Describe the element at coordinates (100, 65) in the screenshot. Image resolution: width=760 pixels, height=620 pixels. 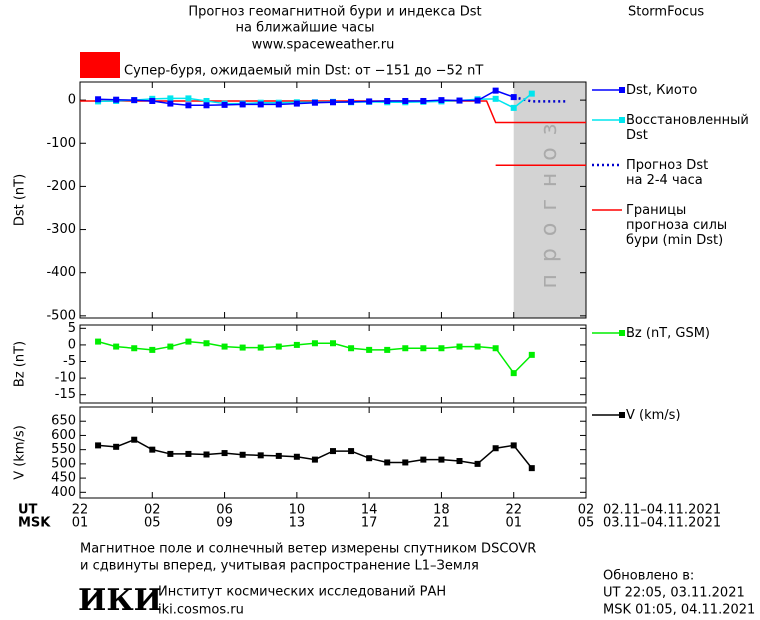
I see `alert-box` at that location.